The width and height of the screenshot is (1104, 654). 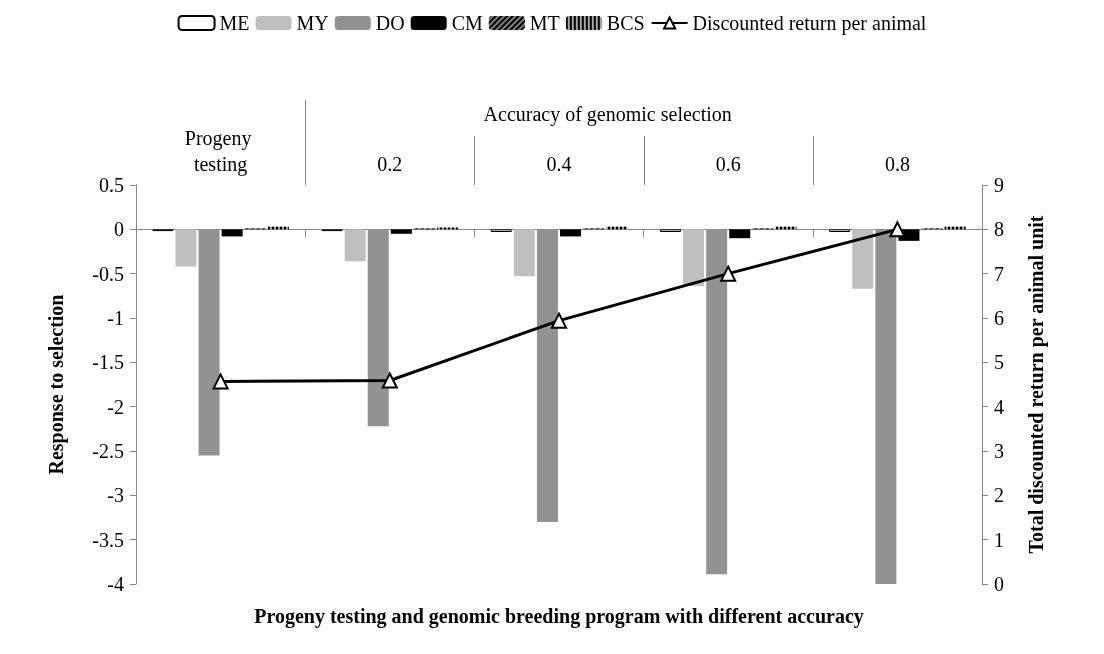 I want to click on y2-tick-label: 3, so click(x=999, y=451).